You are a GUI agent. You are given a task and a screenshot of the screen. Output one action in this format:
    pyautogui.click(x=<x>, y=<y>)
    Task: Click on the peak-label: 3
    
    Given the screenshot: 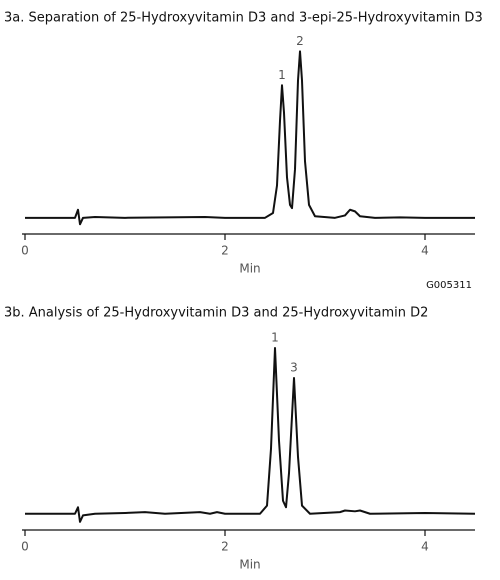 What is the action you would take?
    pyautogui.click(x=294, y=368)
    